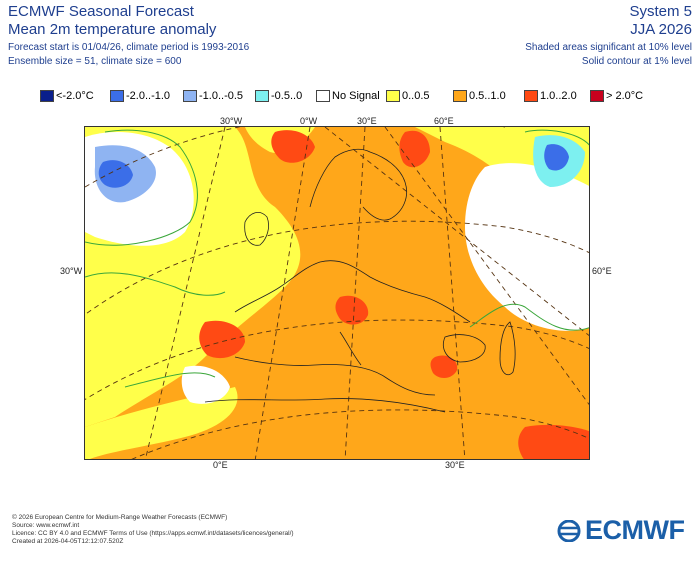 Image resolution: width=700 pixels, height=569 pixels. Describe the element at coordinates (558, 96) in the screenshot. I see `legend-label: 1.0..2.0` at that location.